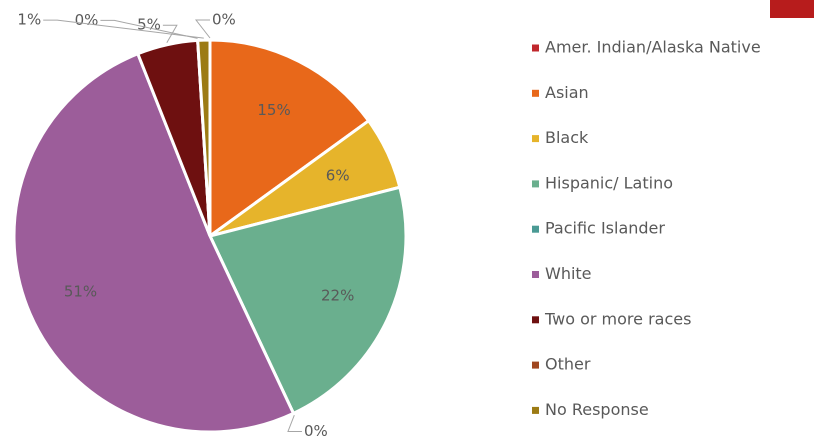  Describe the element at coordinates (609, 182) in the screenshot. I see `legend-text: Hispanic/ Latino` at that location.